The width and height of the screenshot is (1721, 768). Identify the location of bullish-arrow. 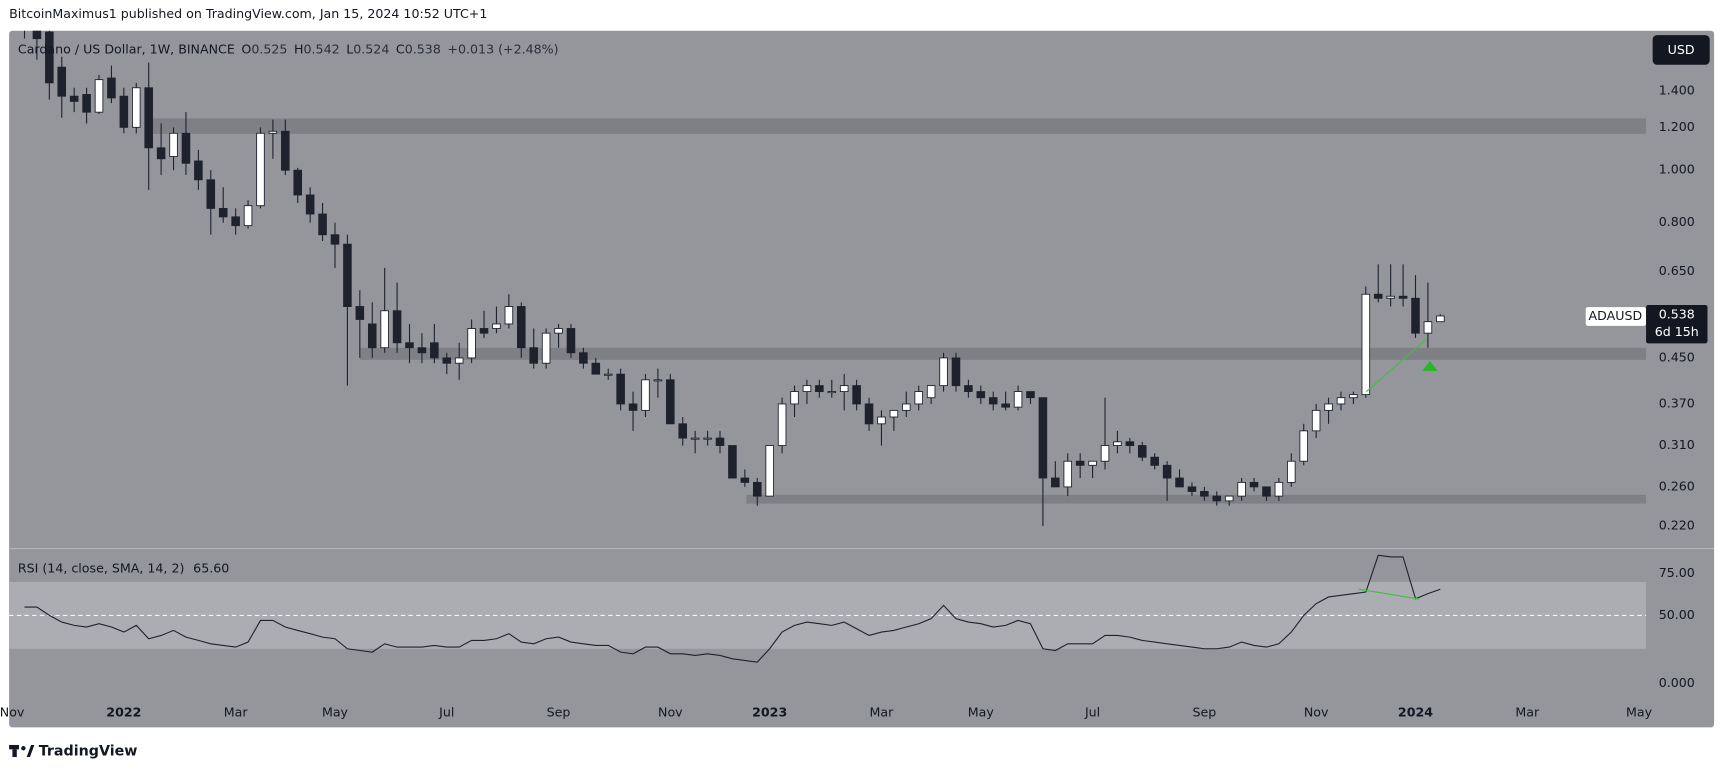
(1430, 365).